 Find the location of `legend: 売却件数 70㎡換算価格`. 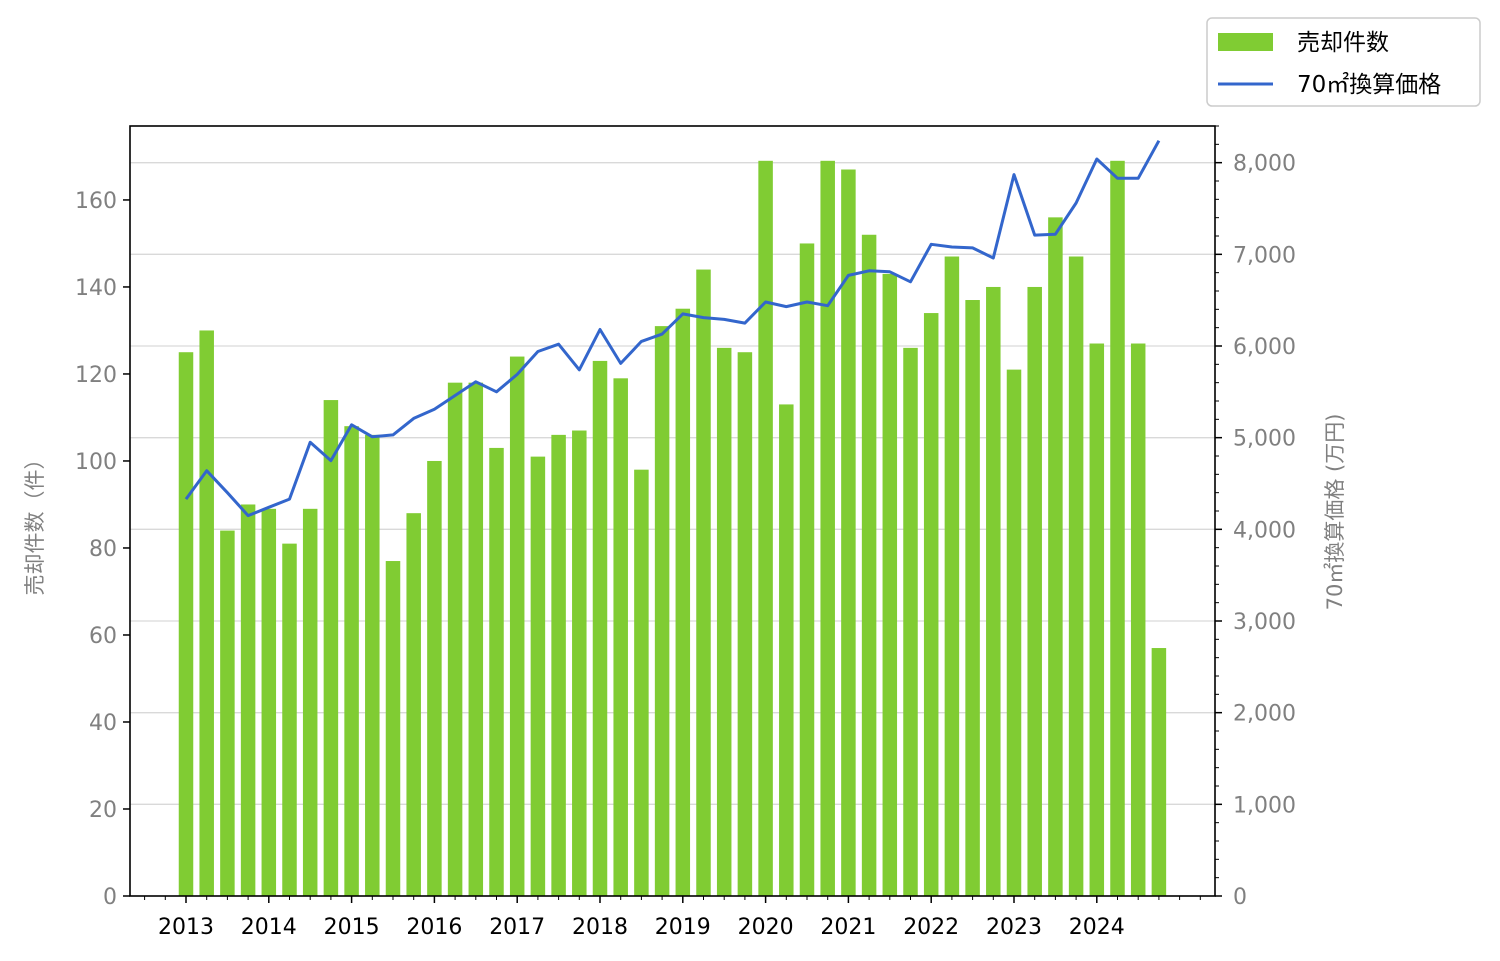

legend: 売却件数 70㎡換算価格 is located at coordinates (1343, 62).